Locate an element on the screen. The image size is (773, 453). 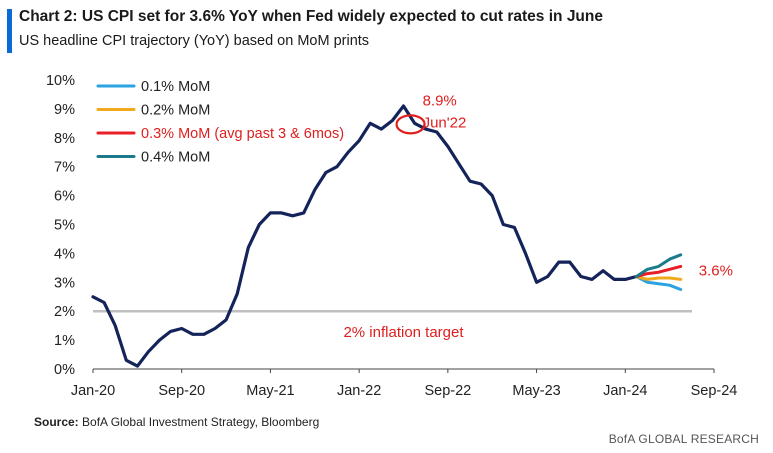
y-tick-label: 10% is located at coordinates (60, 81).